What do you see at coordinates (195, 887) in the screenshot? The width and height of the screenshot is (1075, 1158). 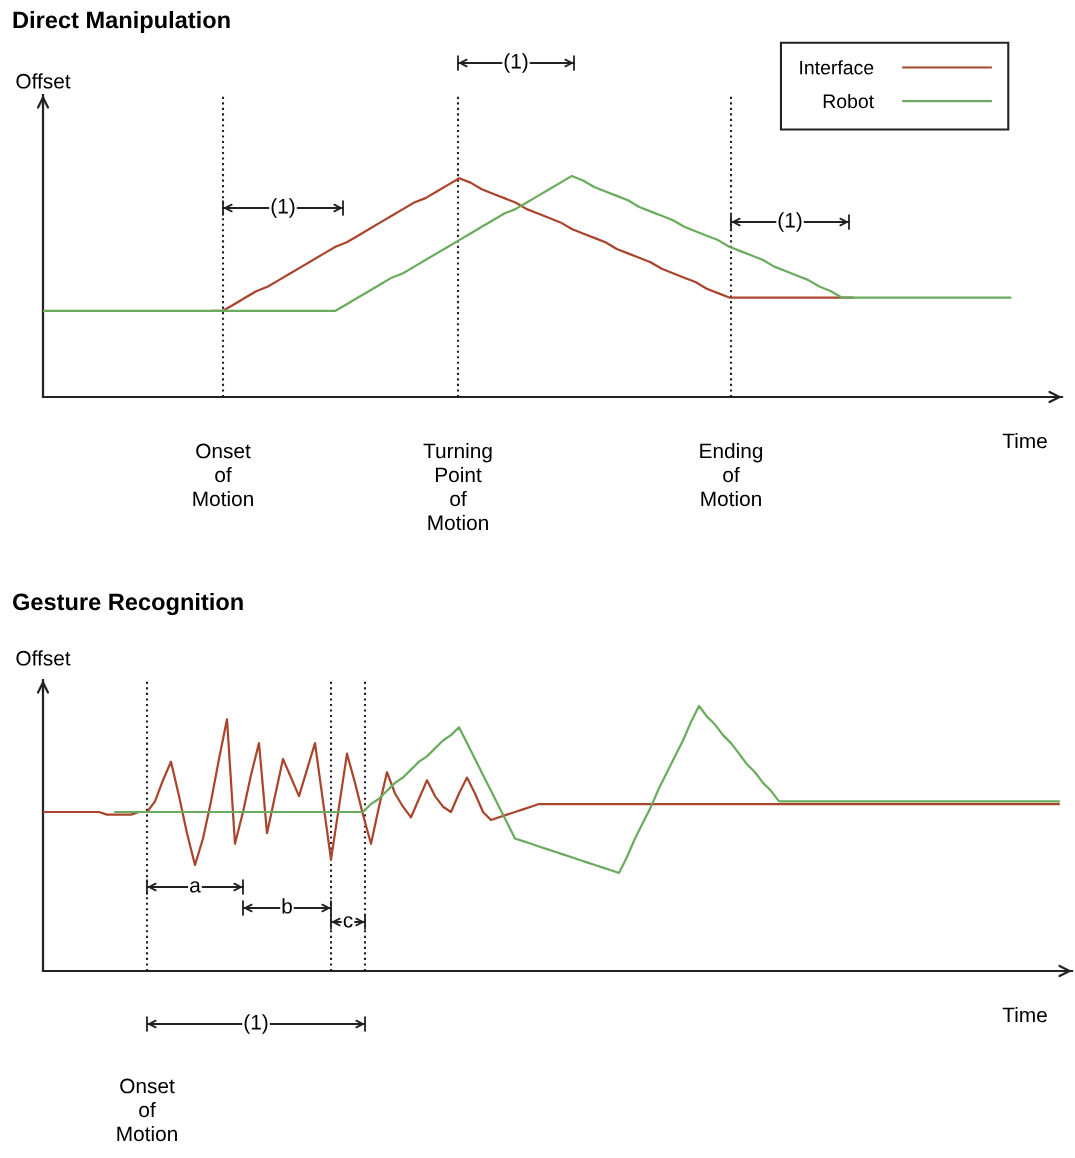 I see `annotation: a` at bounding box center [195, 887].